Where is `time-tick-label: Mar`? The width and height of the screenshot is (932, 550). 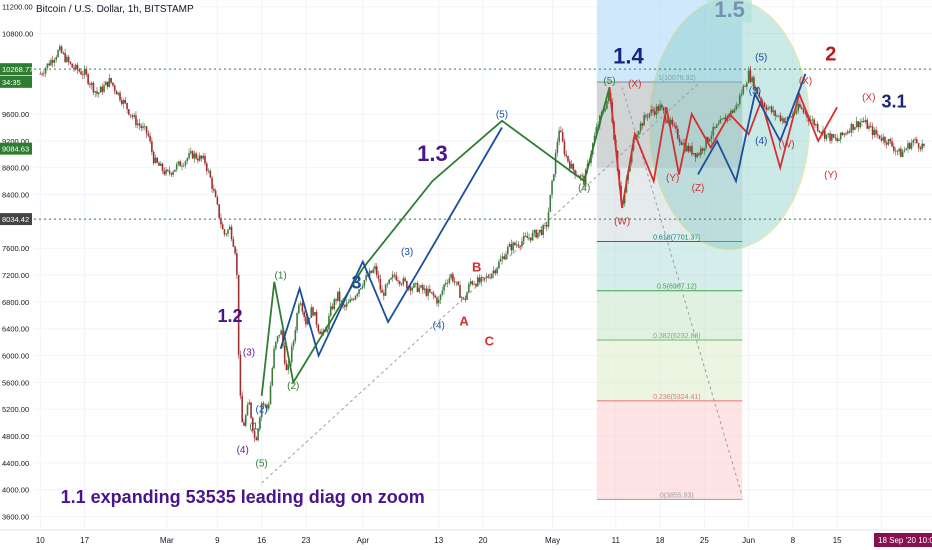
time-tick-label: Mar is located at coordinates (167, 540).